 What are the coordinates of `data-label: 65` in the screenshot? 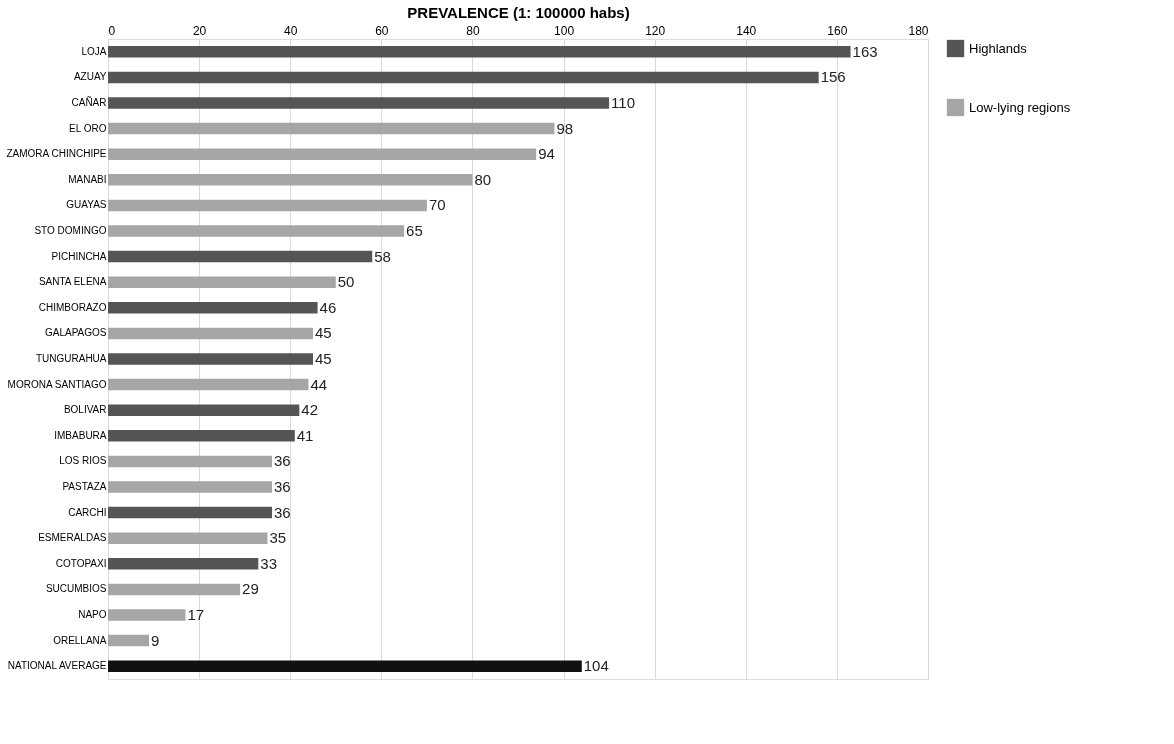 It's located at (414, 230).